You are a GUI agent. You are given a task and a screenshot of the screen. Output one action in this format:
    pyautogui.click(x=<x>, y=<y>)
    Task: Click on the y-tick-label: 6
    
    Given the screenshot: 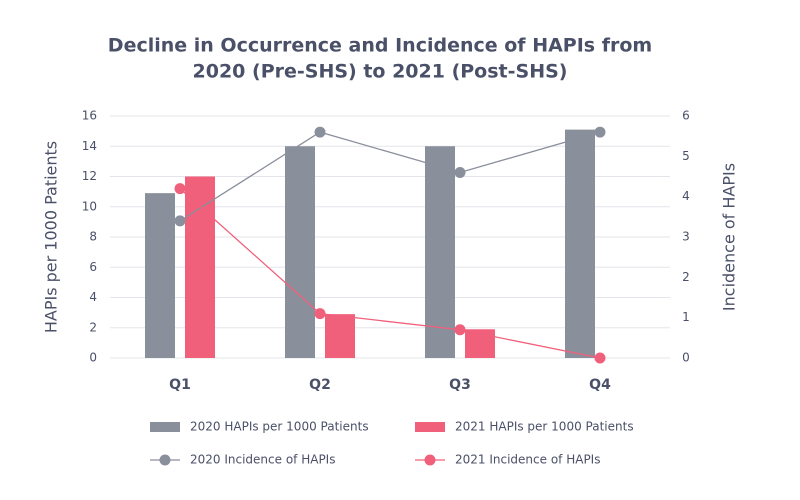 What is the action you would take?
    pyautogui.click(x=93, y=267)
    